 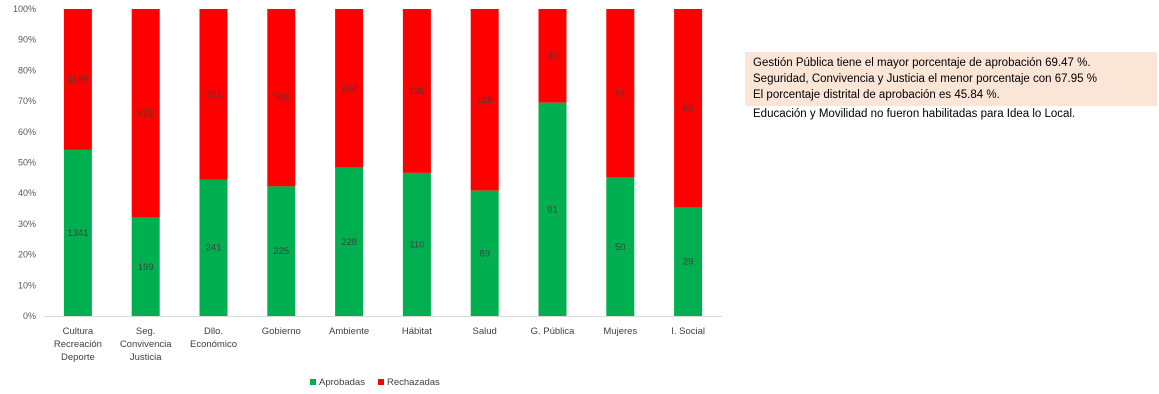 What do you see at coordinates (27, 101) in the screenshot?
I see `y-tick-label: 70%` at bounding box center [27, 101].